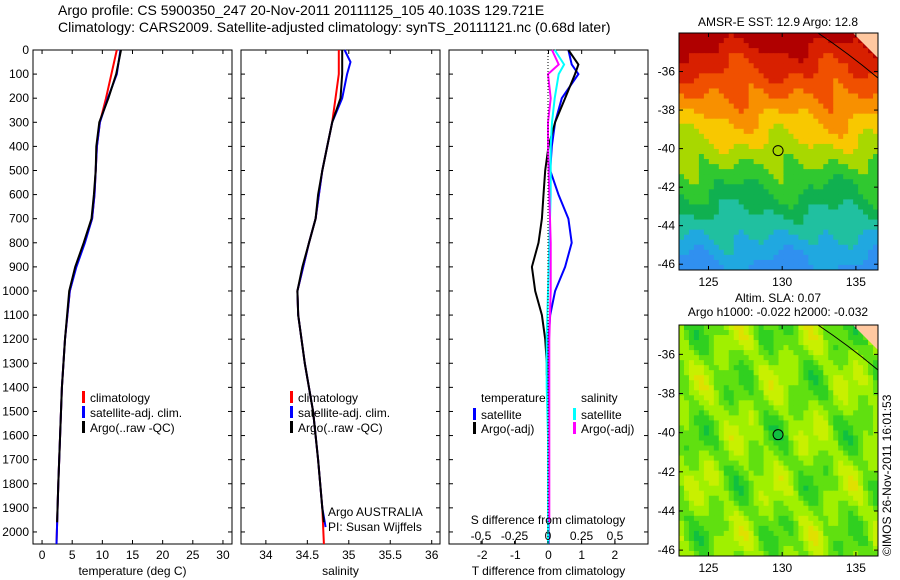  I want to click on depth-tick-label: 1000, so click(15, 291).